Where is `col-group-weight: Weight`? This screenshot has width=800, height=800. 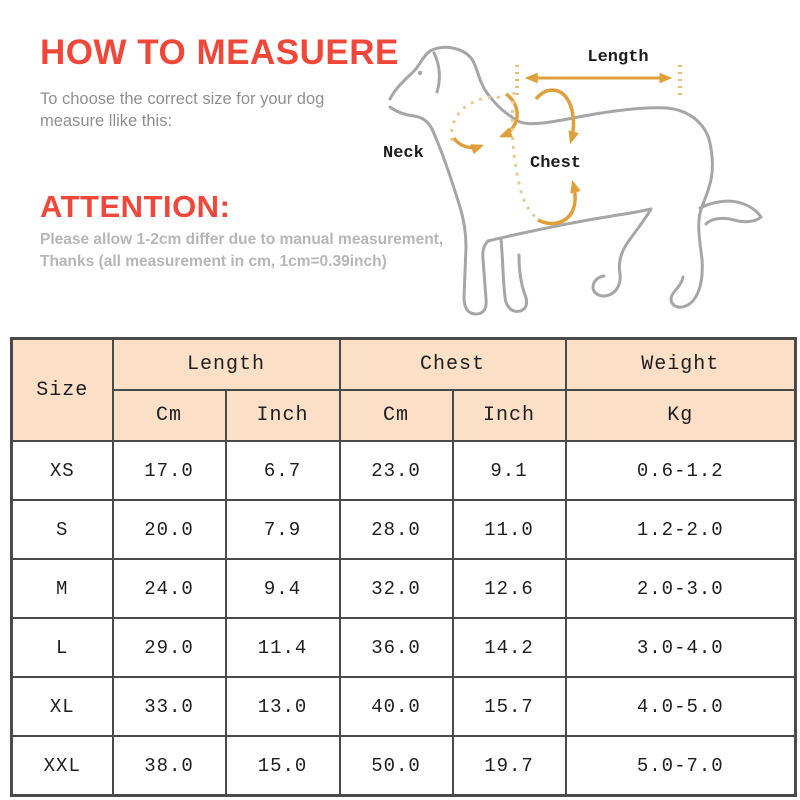 col-group-weight: Weight is located at coordinates (680, 364).